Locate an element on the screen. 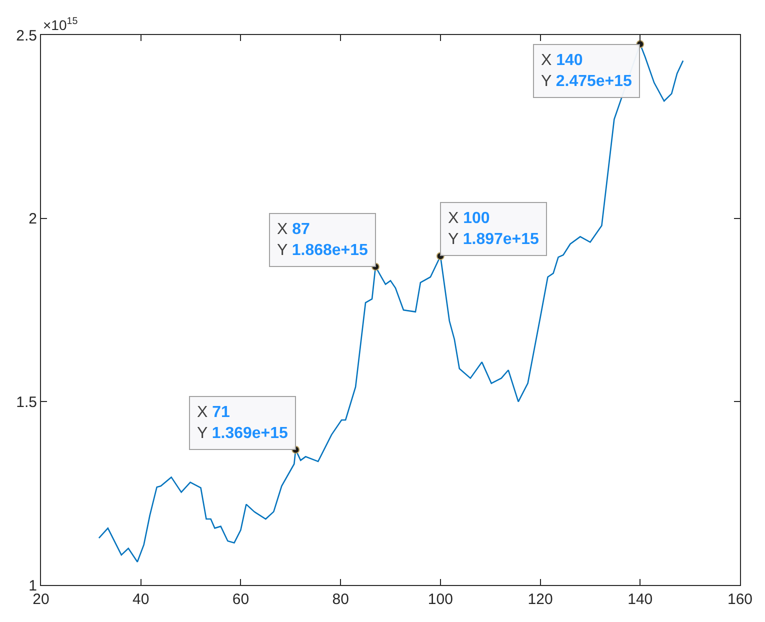 The height and width of the screenshot is (622, 765). y-tick-label: 2.5 is located at coordinates (26, 35).